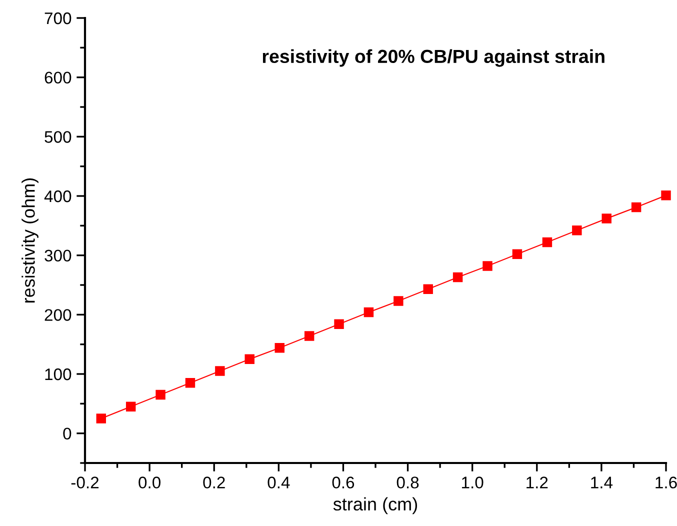 This screenshot has width=677, height=526. I want to click on x-axis-title: strain (cm), so click(375, 505).